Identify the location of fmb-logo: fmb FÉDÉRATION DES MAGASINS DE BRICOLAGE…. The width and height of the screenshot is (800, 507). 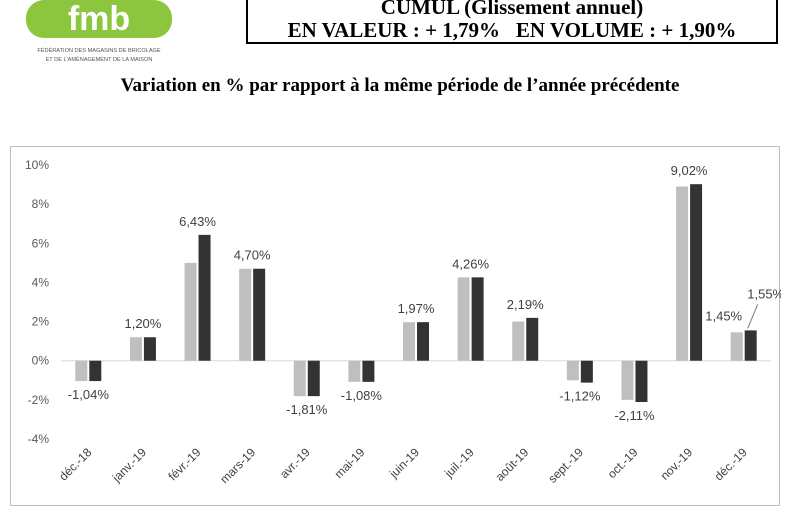
(99, 31).